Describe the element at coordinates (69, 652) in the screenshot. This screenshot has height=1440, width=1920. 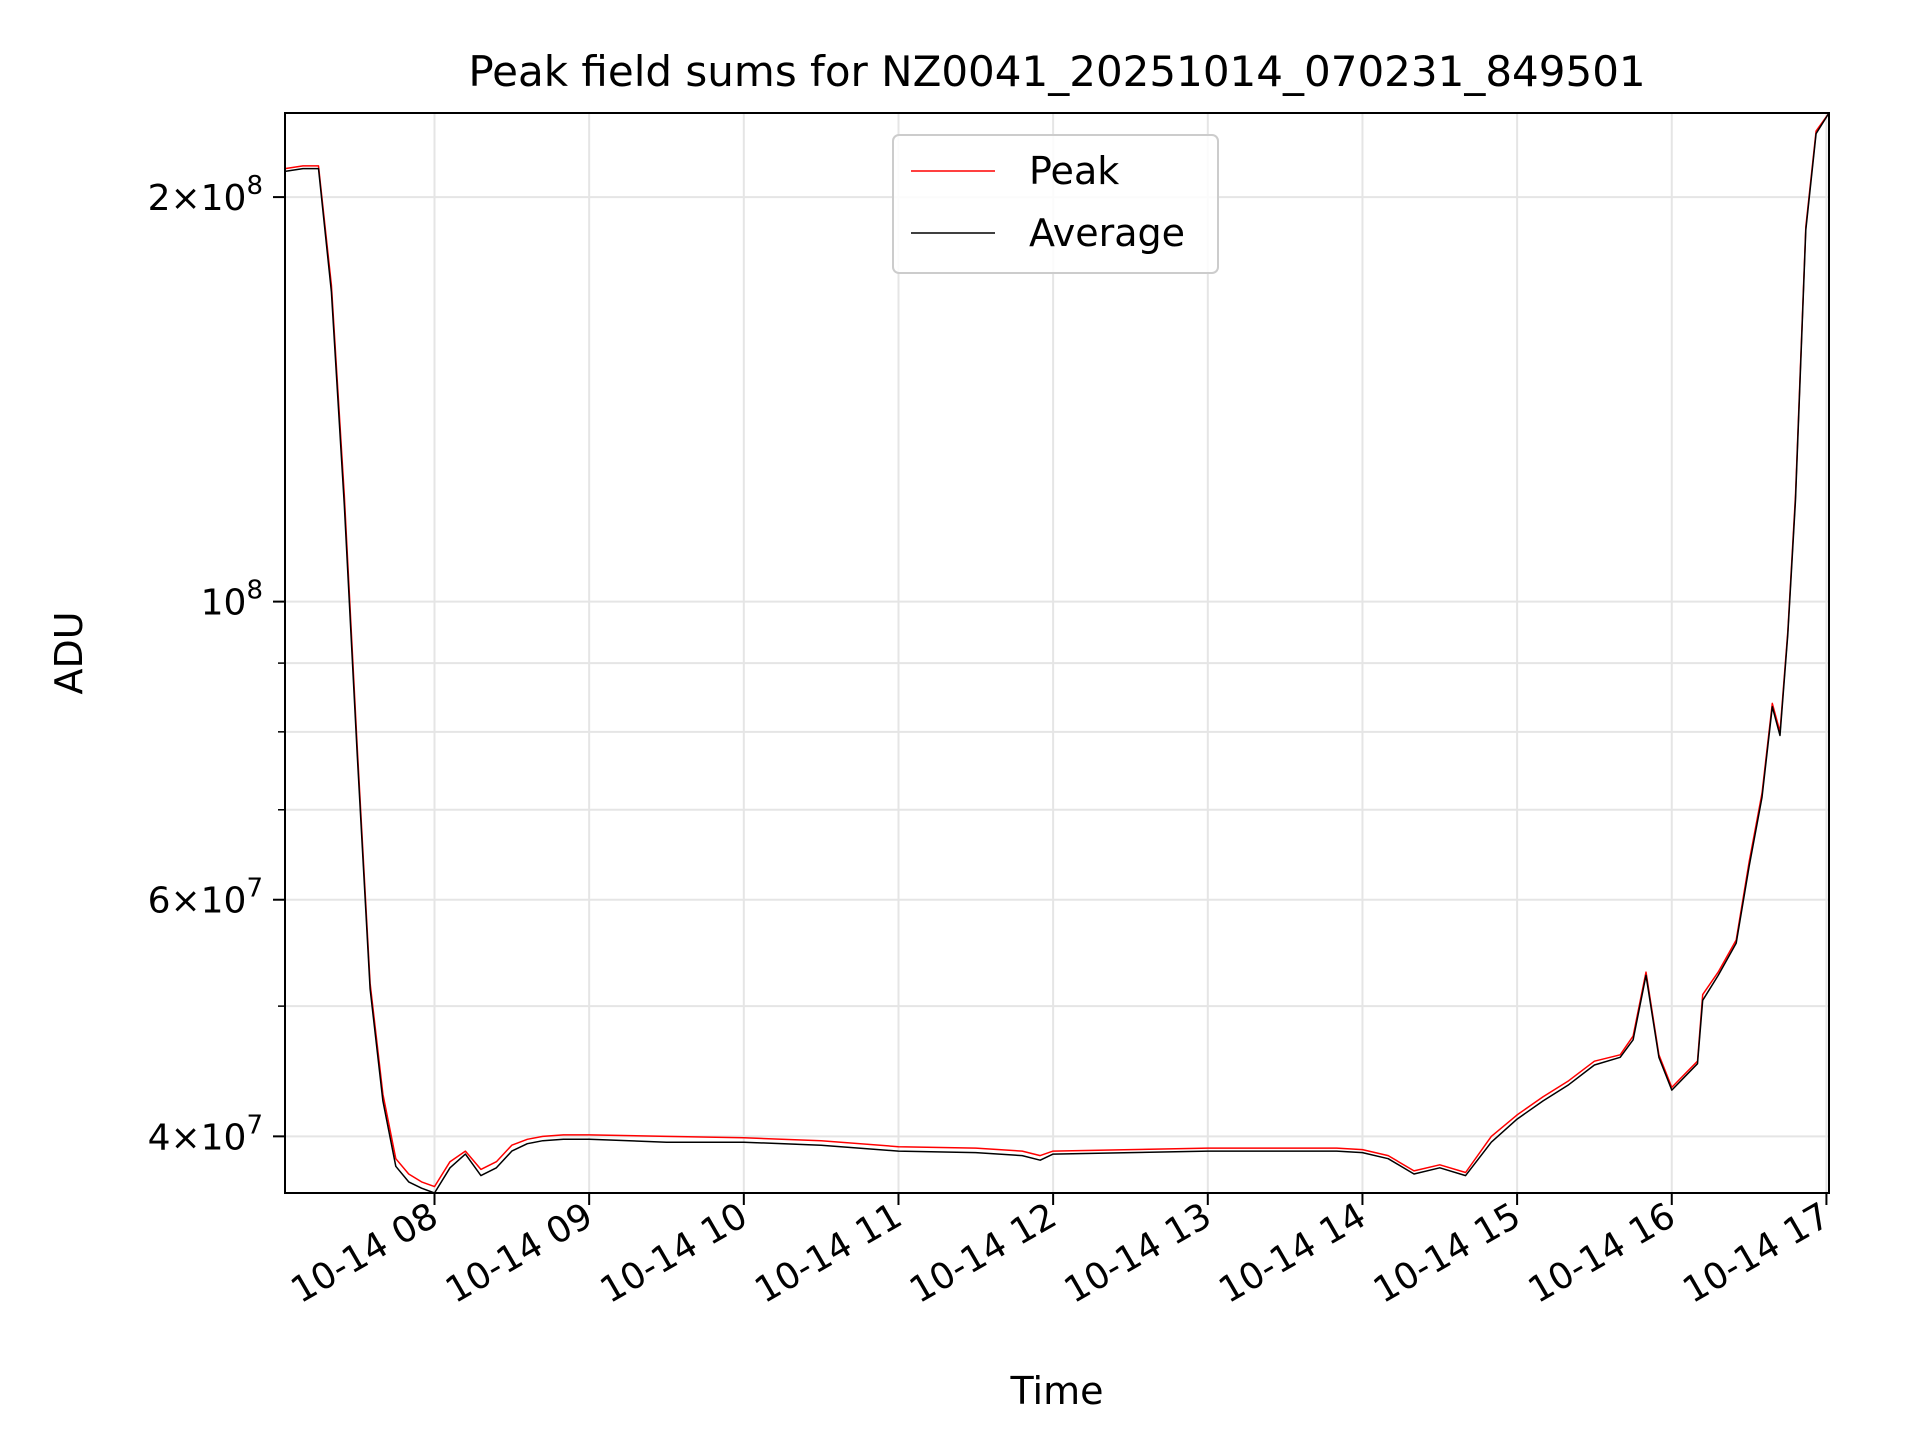
I see `y-axis-label: ADU` at that location.